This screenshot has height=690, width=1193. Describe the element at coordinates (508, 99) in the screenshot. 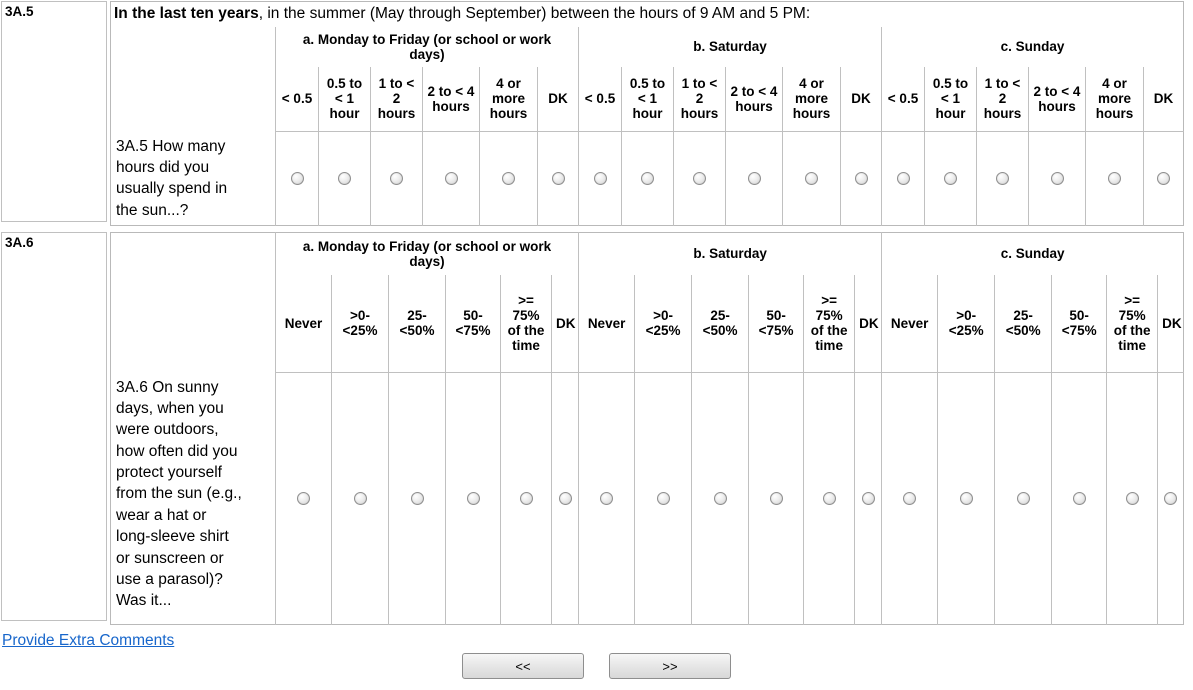

I see `column-header: 4 or more hours` at that location.